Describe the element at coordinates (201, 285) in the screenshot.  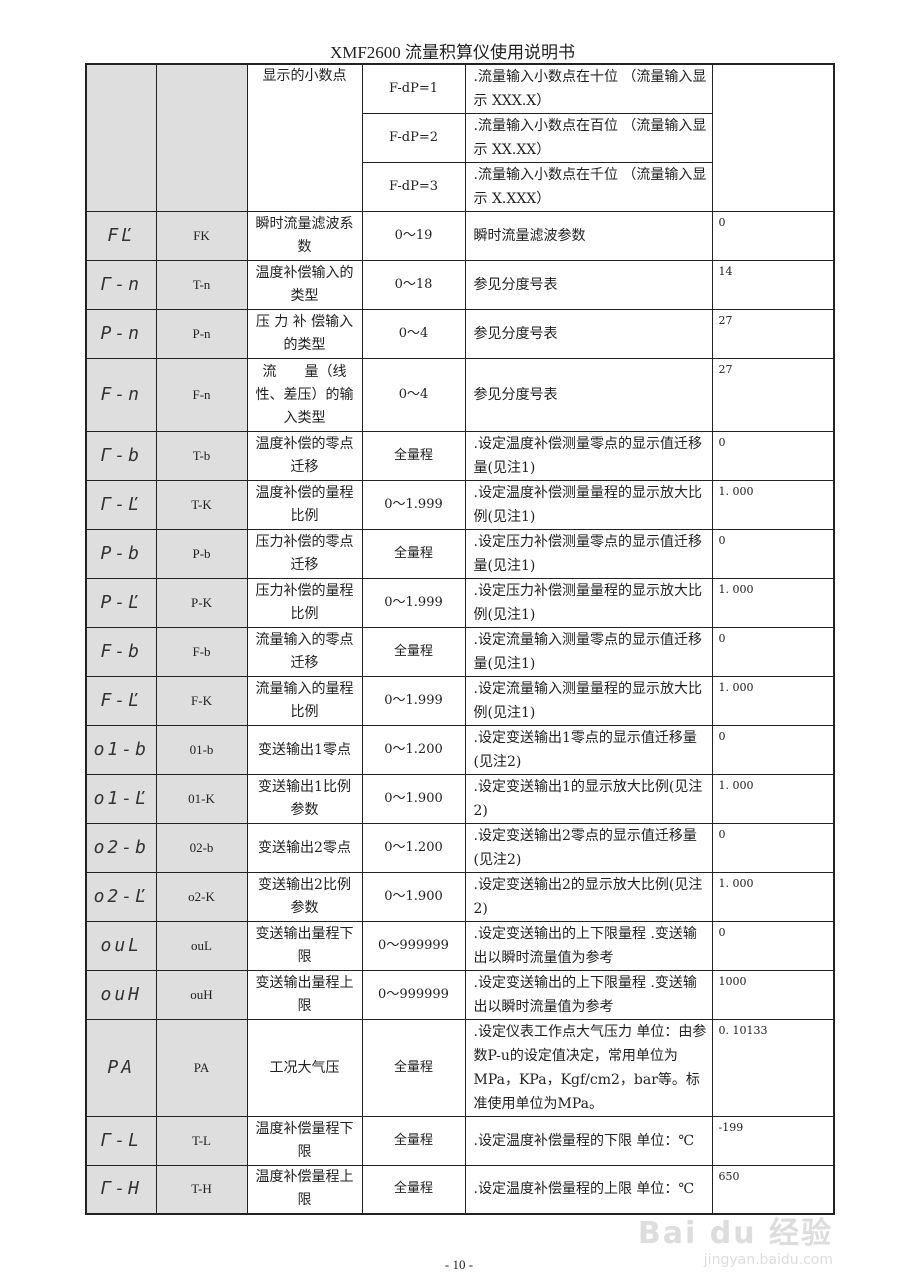
I see `param-symbol: T-n` at that location.